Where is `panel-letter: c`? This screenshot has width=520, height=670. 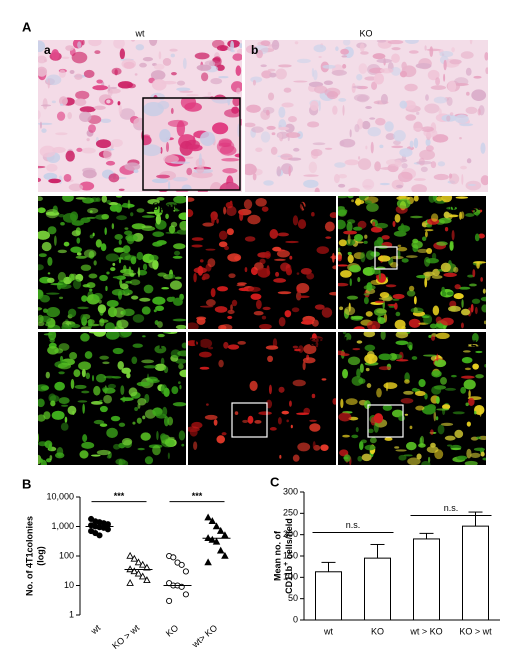 panel-letter: c is located at coordinates (47, 206).